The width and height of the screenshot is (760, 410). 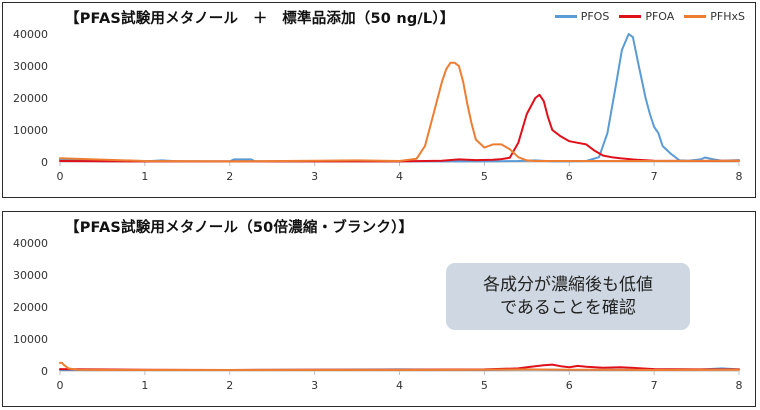 I want to click on chart-legend: PFOS PFOA PFHxS, so click(x=649, y=16).